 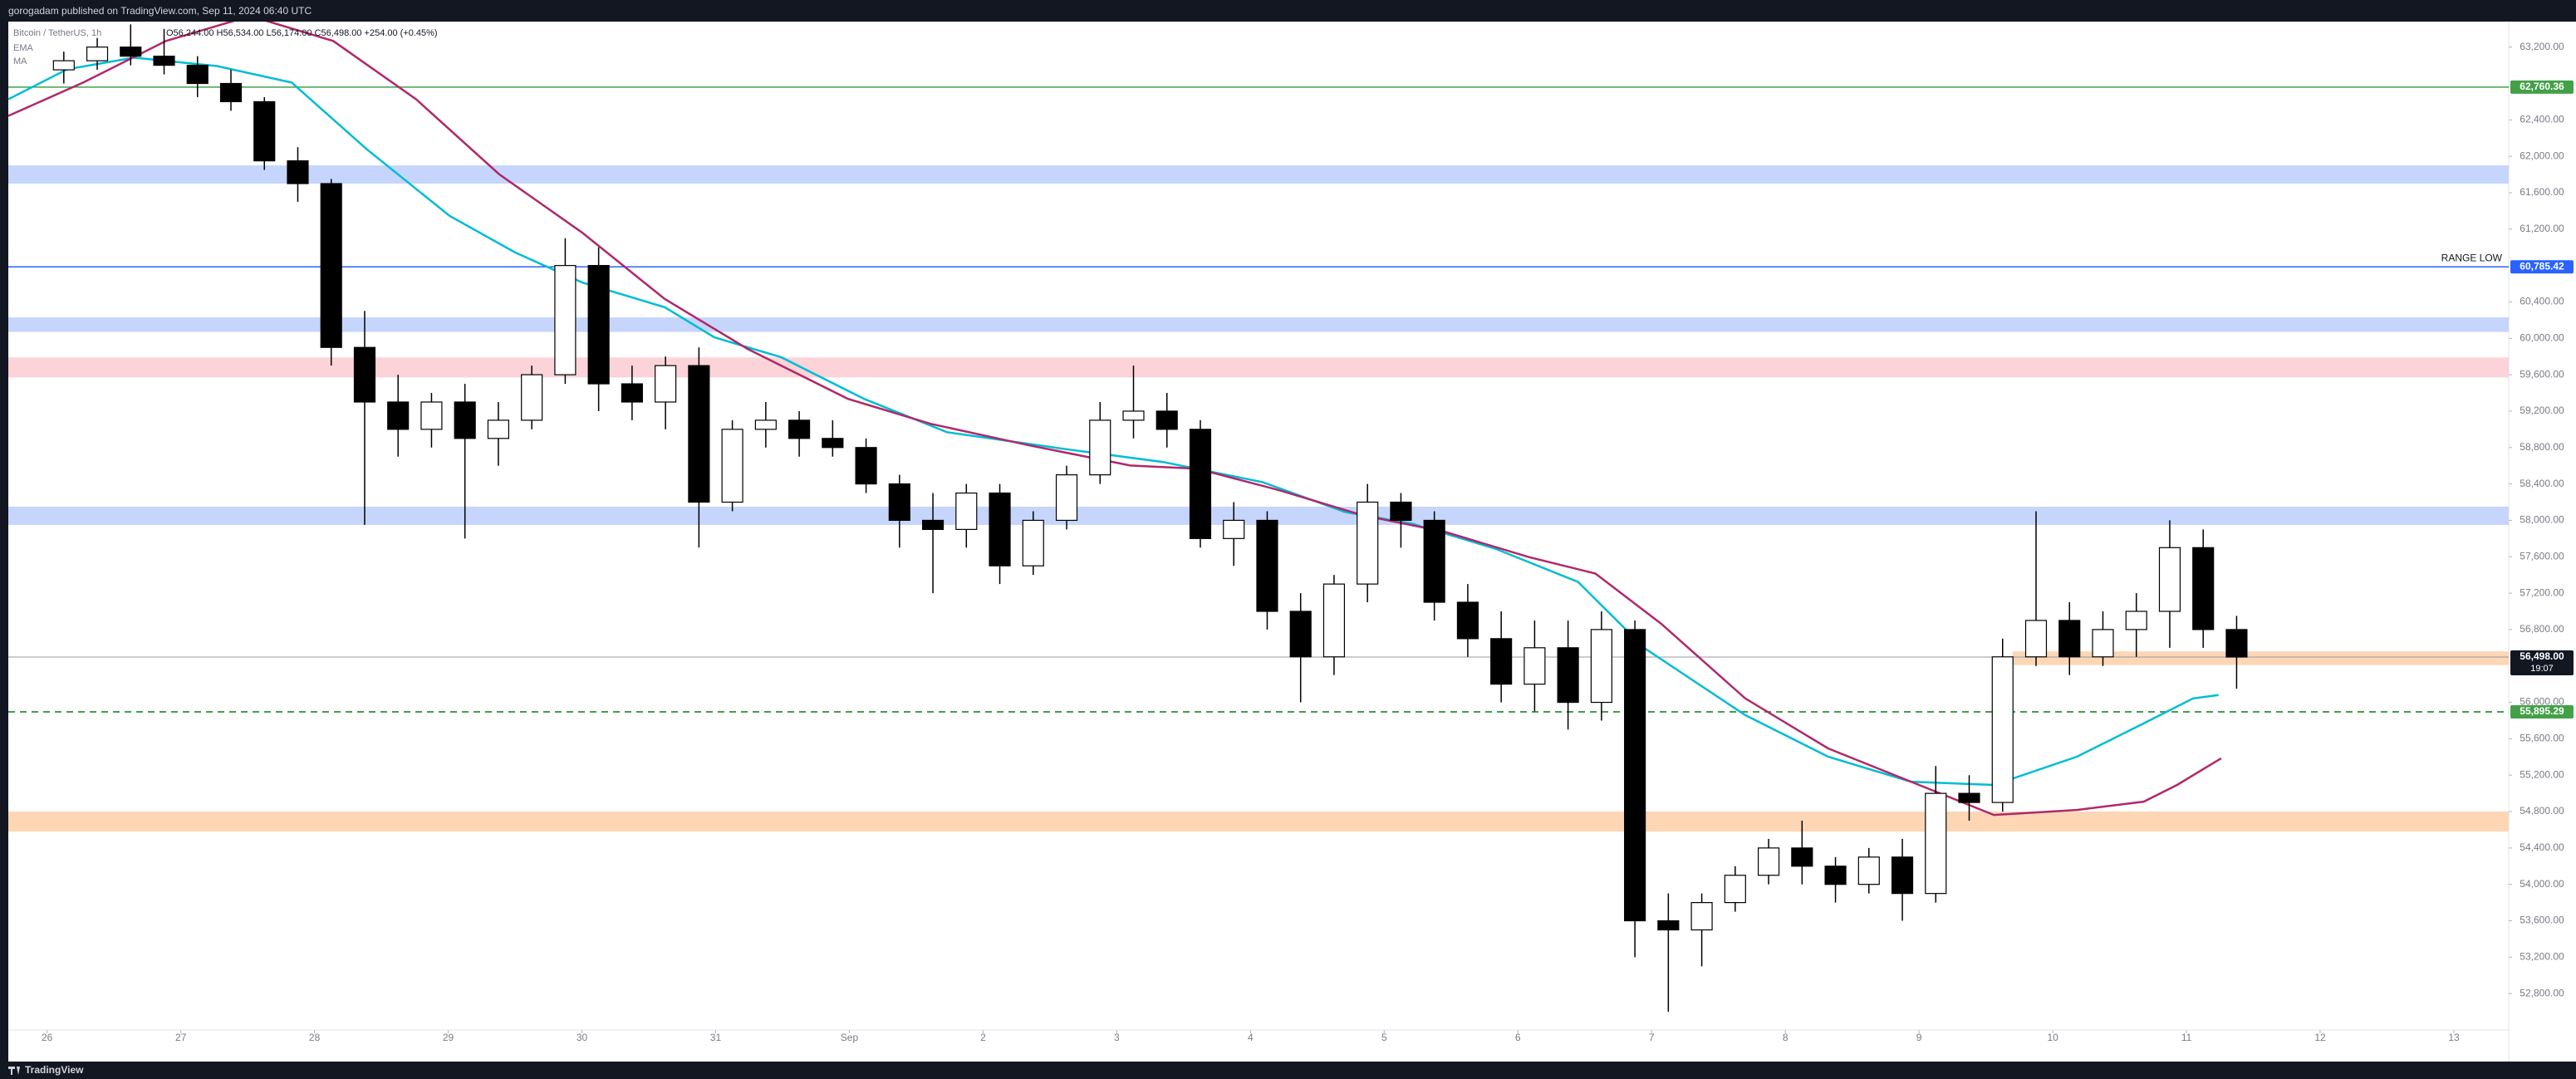 I want to click on symbol-title: Bitcoin / TetherUS, 1h, so click(x=57, y=33).